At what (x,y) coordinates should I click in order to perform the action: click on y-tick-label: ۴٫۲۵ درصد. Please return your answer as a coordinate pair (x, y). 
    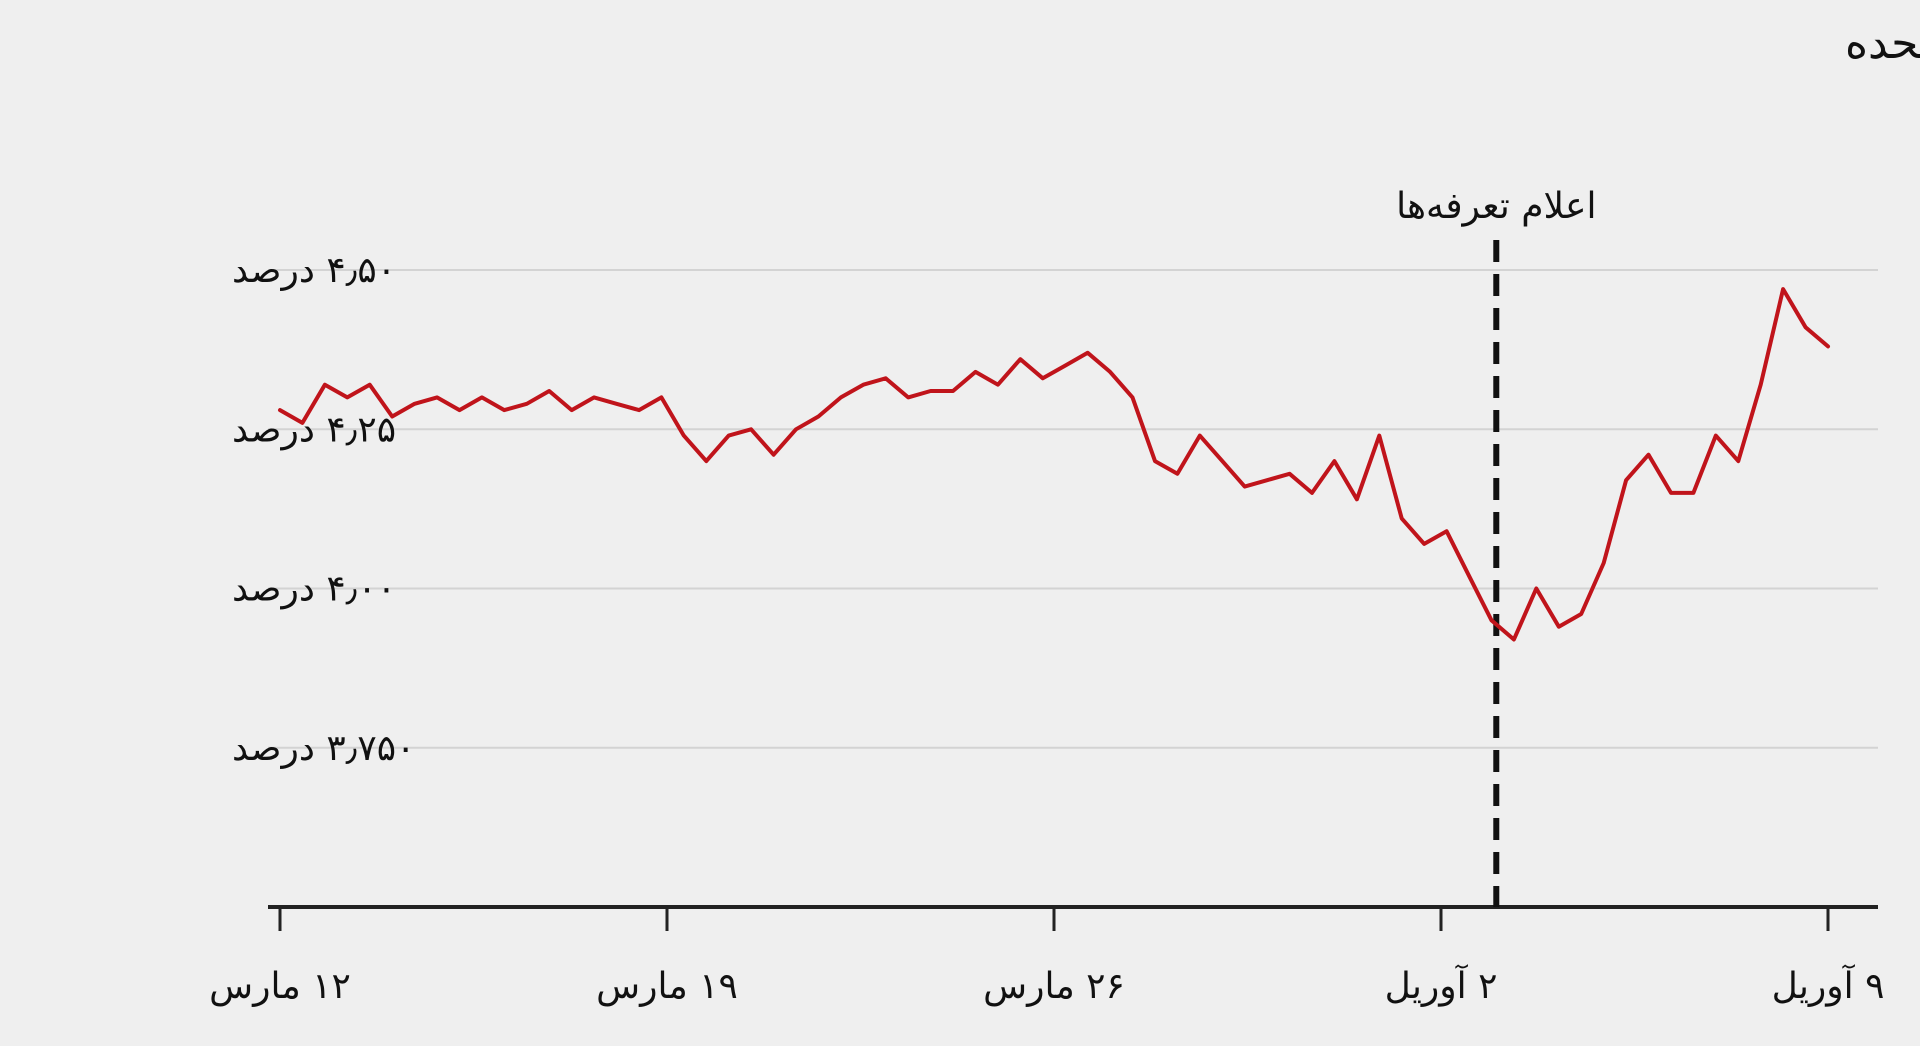
    Looking at the image, I should click on (314, 429).